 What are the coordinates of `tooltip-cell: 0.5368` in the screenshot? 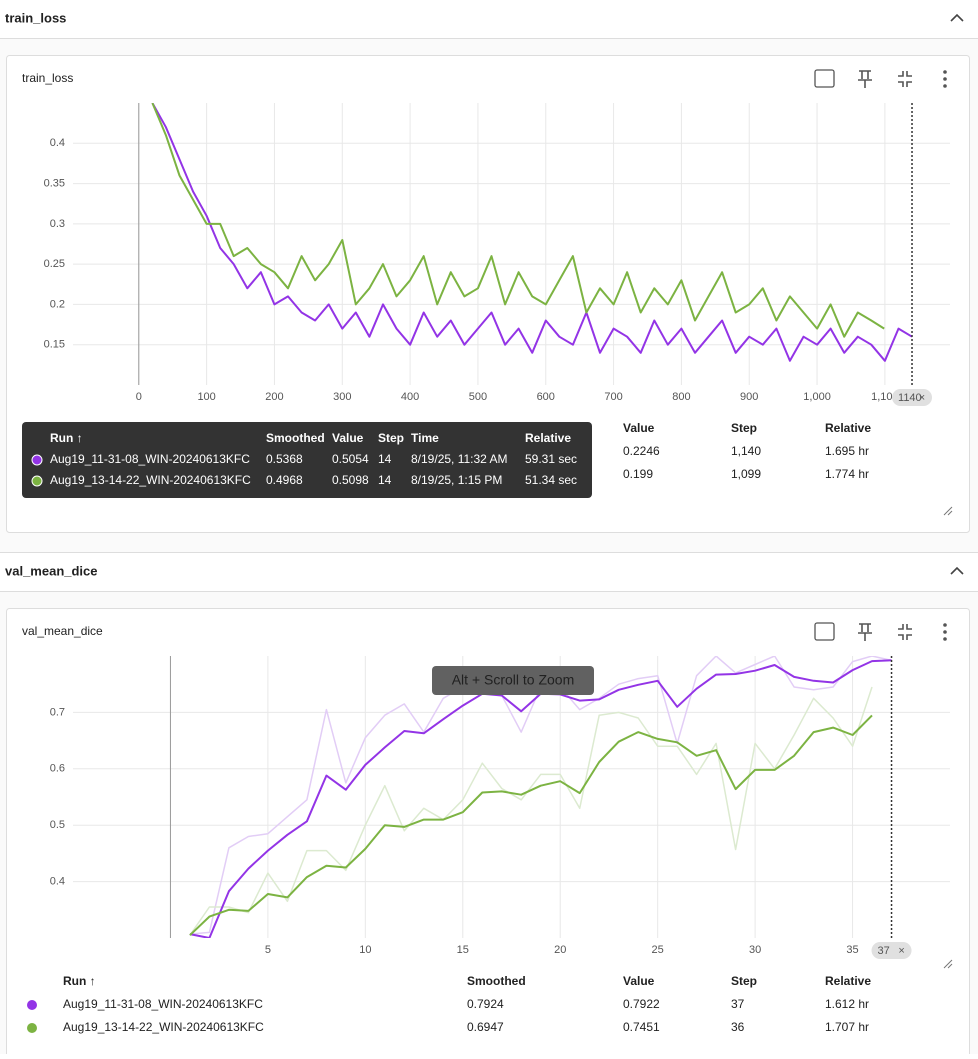 It's located at (284, 459).